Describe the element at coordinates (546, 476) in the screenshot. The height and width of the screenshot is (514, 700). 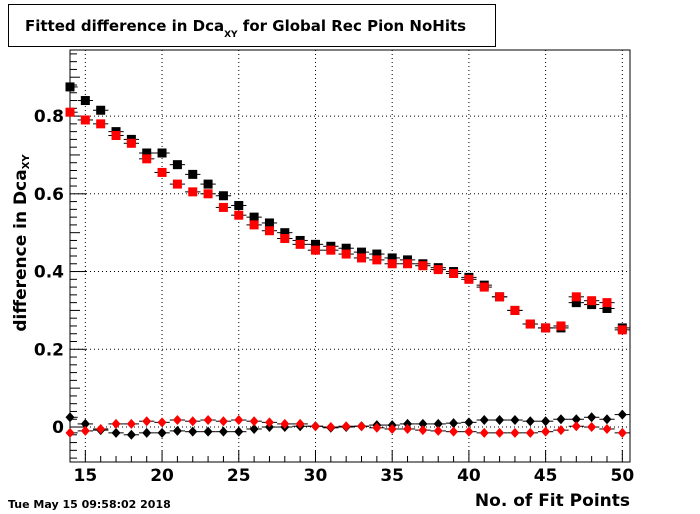
I see `x-tick-label: 45` at that location.